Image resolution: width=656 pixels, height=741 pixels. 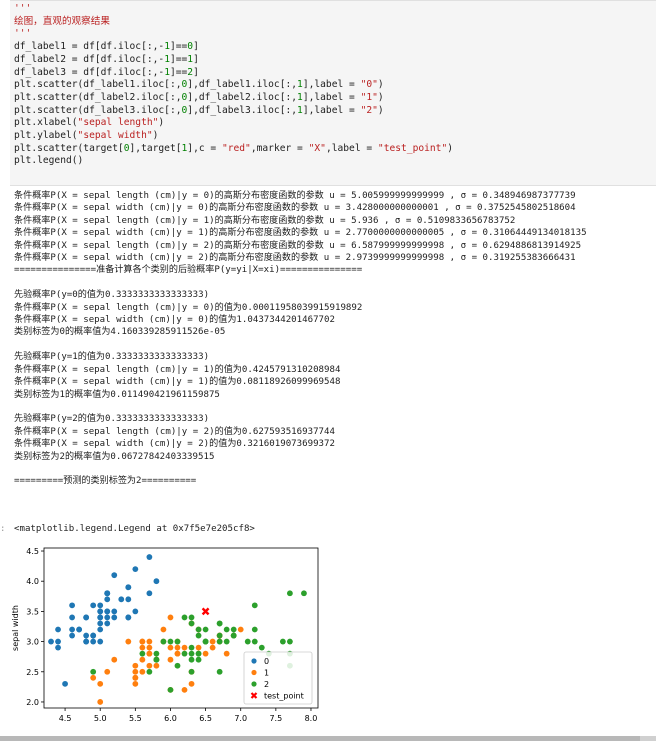 I want to click on x-tick-label: 5.5, so click(x=135, y=718).